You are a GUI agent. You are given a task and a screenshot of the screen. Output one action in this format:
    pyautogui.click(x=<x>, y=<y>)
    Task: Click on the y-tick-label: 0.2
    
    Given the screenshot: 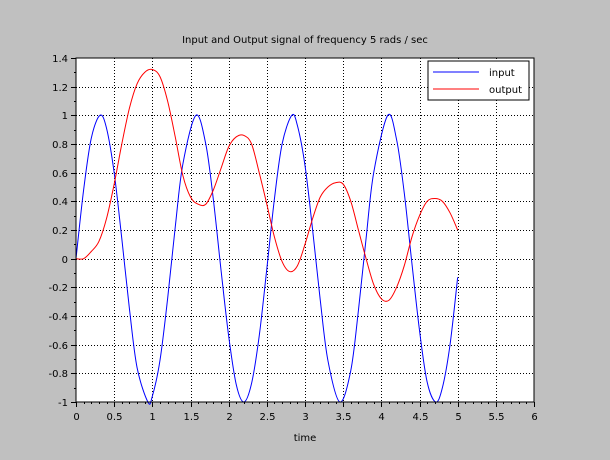 What is the action you would take?
    pyautogui.click(x=60, y=231)
    